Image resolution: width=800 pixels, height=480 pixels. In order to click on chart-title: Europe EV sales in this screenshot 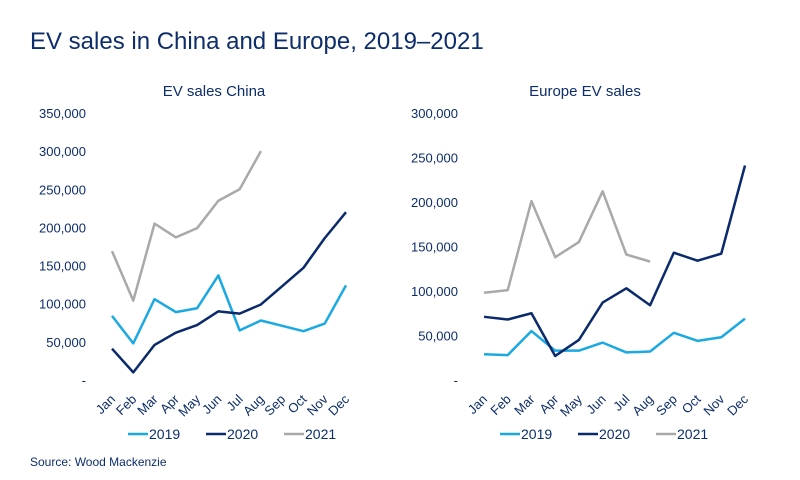, I will do `click(585, 91)`.